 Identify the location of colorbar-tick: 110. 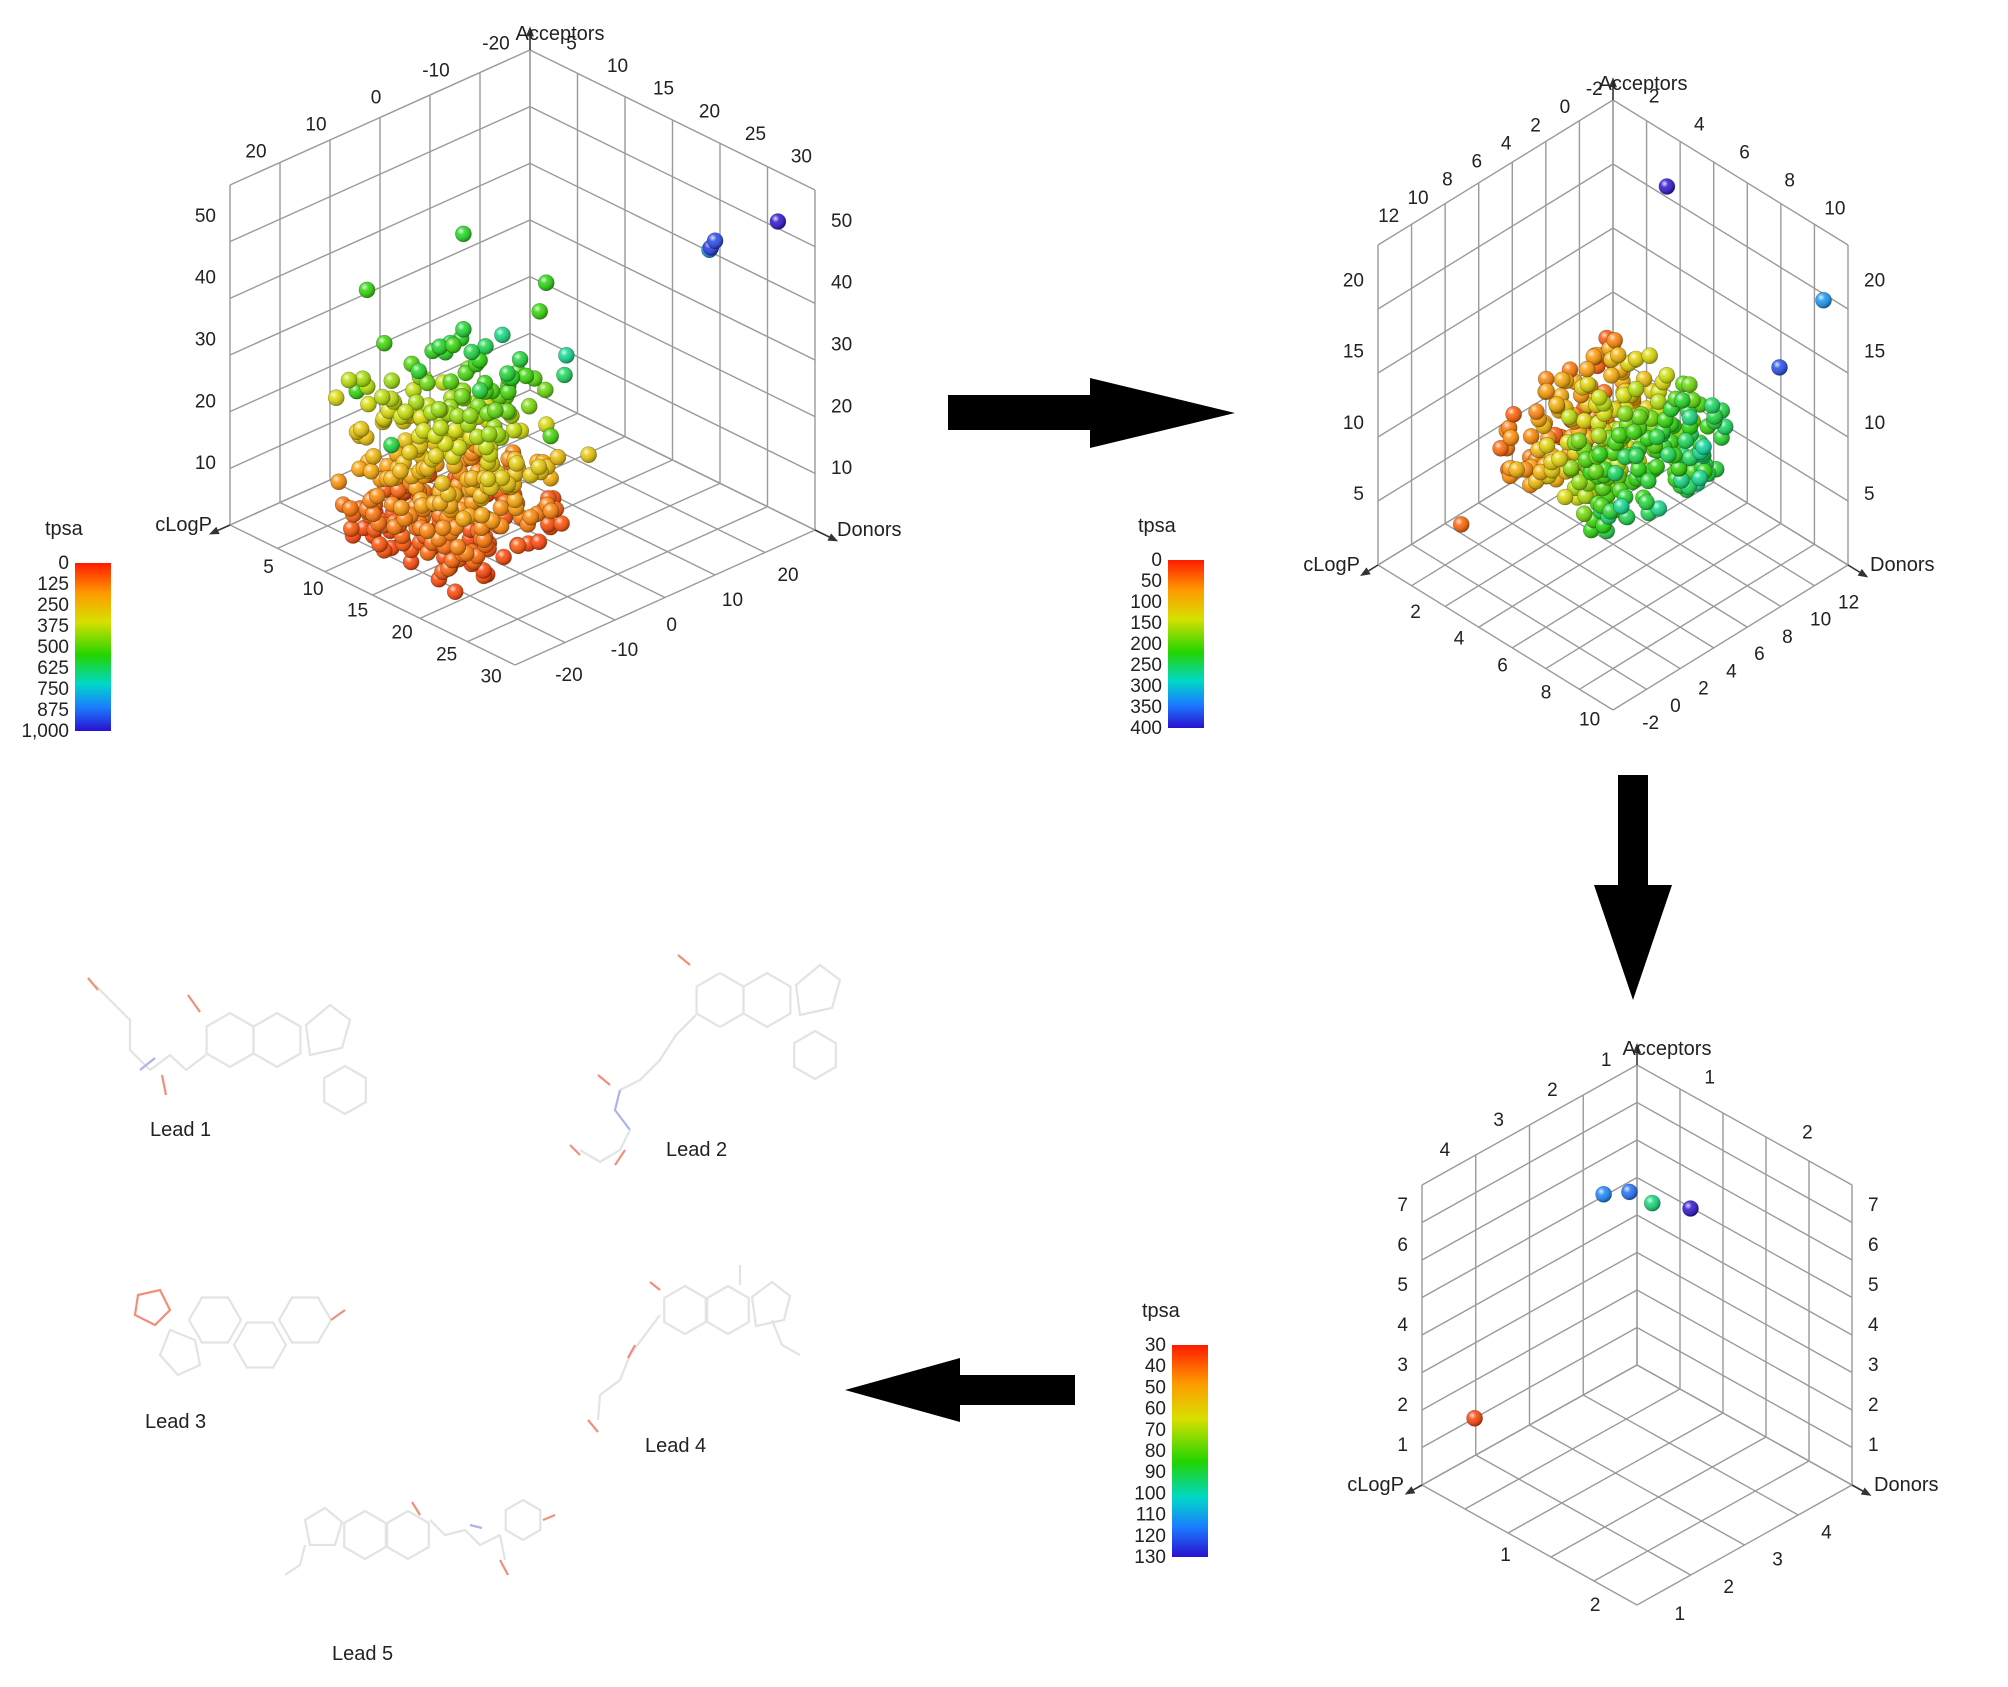
(1151, 1515).